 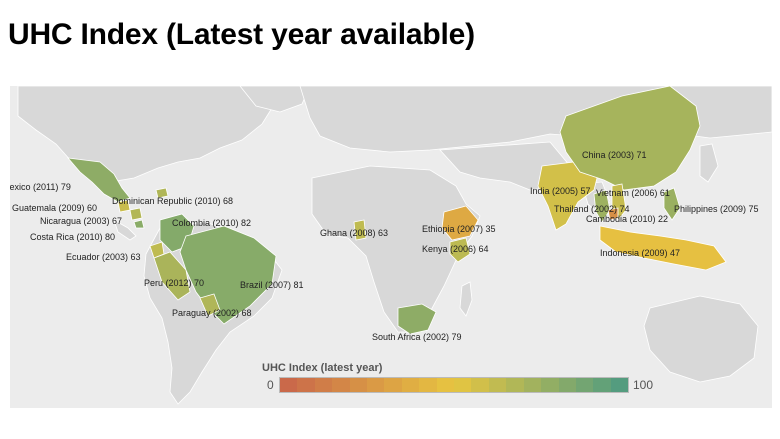 What do you see at coordinates (211, 223) in the screenshot?
I see `label-colombia: Colombia (2010) 82` at bounding box center [211, 223].